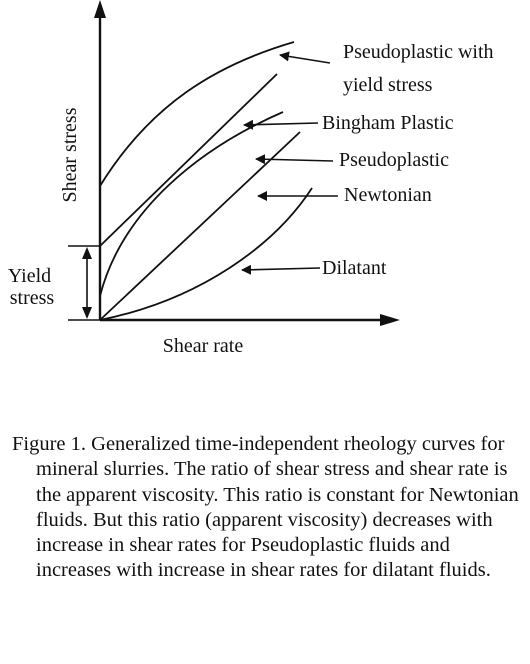 The height and width of the screenshot is (664, 530). Describe the element at coordinates (390, 320) in the screenshot. I see `x-axis-arrowhead` at that location.